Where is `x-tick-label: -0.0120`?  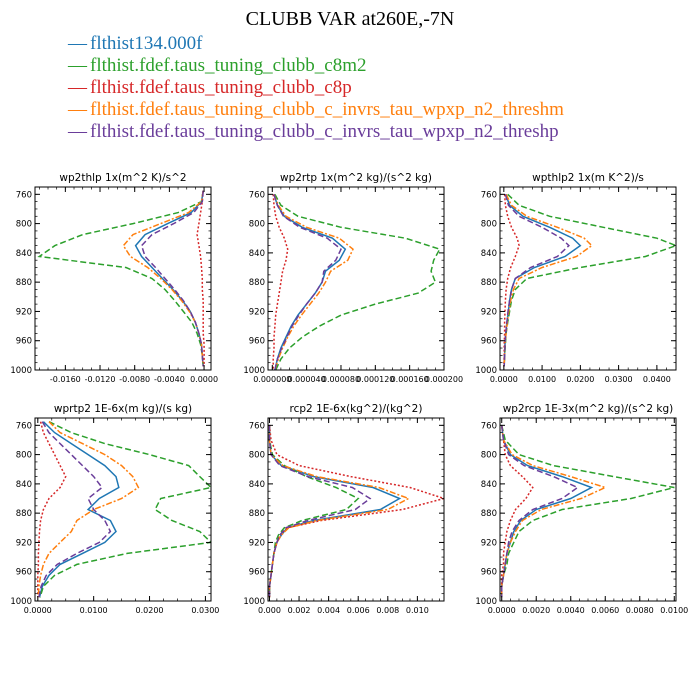
x-tick-label: -0.0120 is located at coordinates (100, 379).